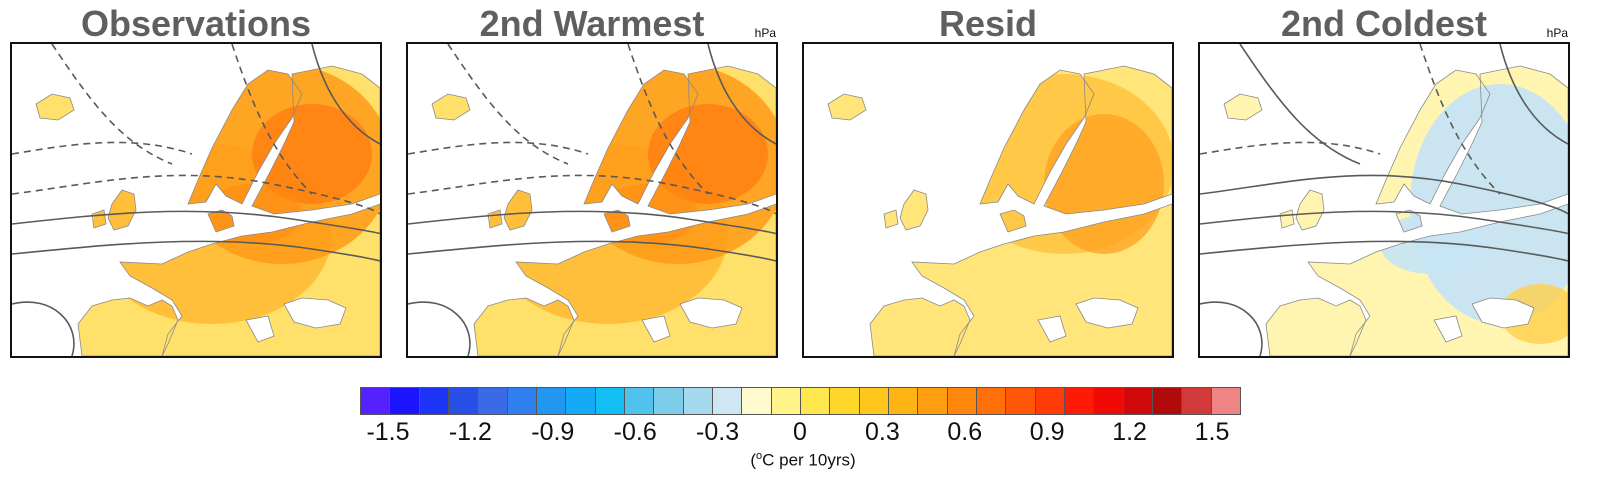 The height and width of the screenshot is (482, 1606). I want to click on colorbar-tick-label: -0.3, so click(718, 432).